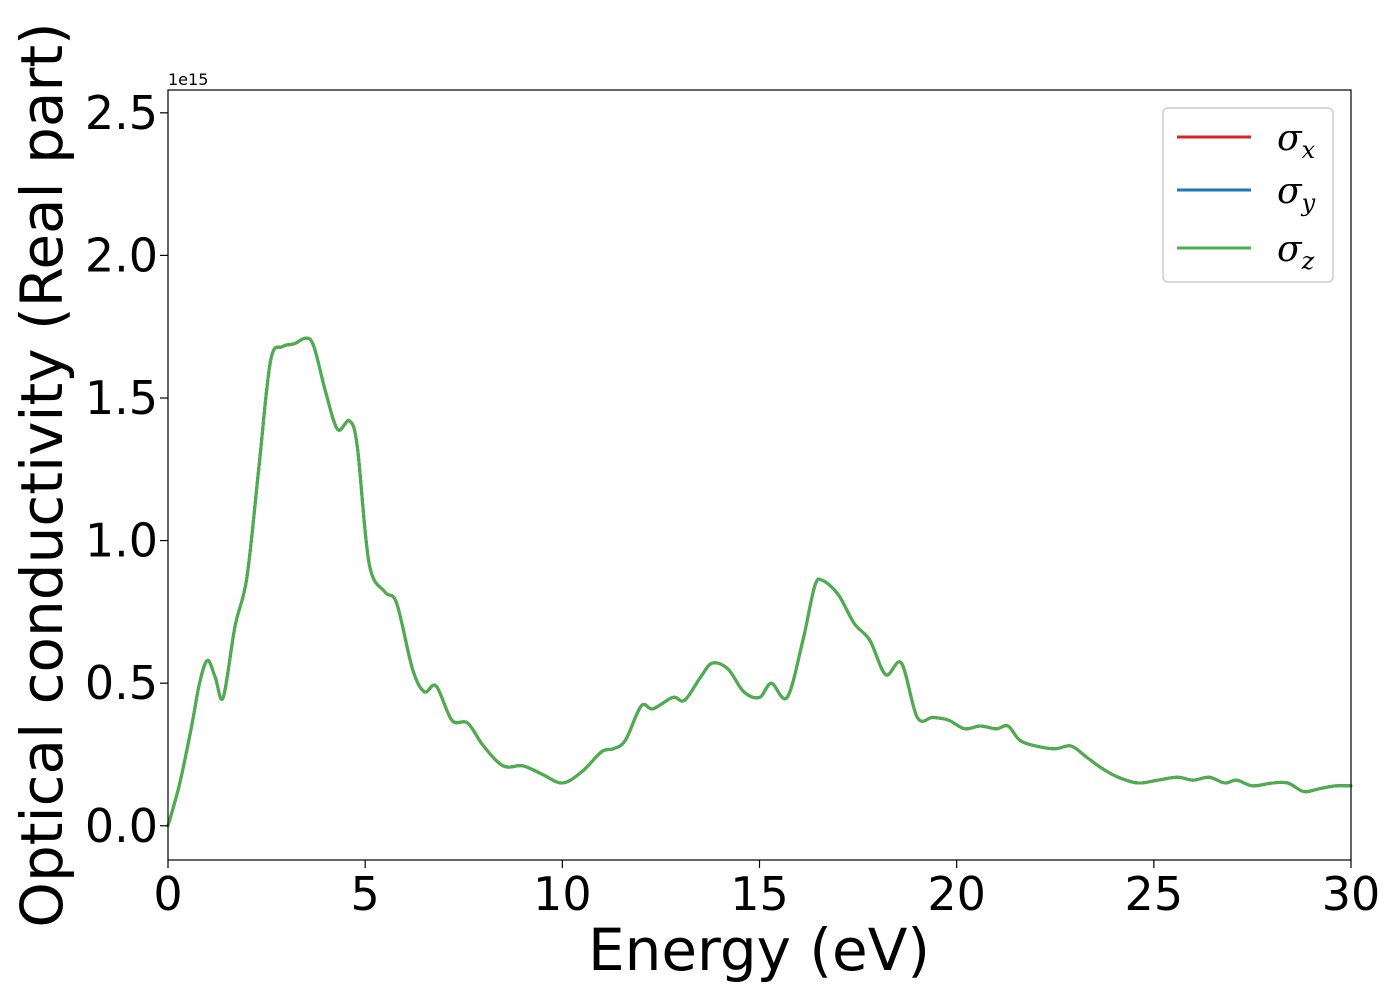 This screenshot has height=1000, width=1400. Describe the element at coordinates (365, 894) in the screenshot. I see `x-tick-label: 5` at that location.